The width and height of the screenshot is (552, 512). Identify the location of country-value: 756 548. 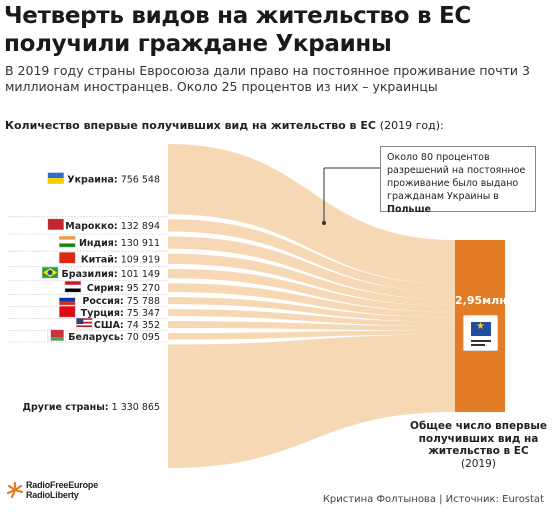
(139, 180).